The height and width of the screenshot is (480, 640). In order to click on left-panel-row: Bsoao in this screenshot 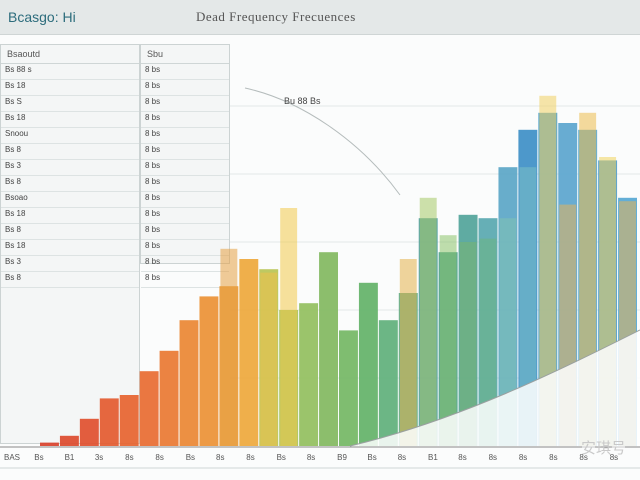, I will do `click(70, 200)`.